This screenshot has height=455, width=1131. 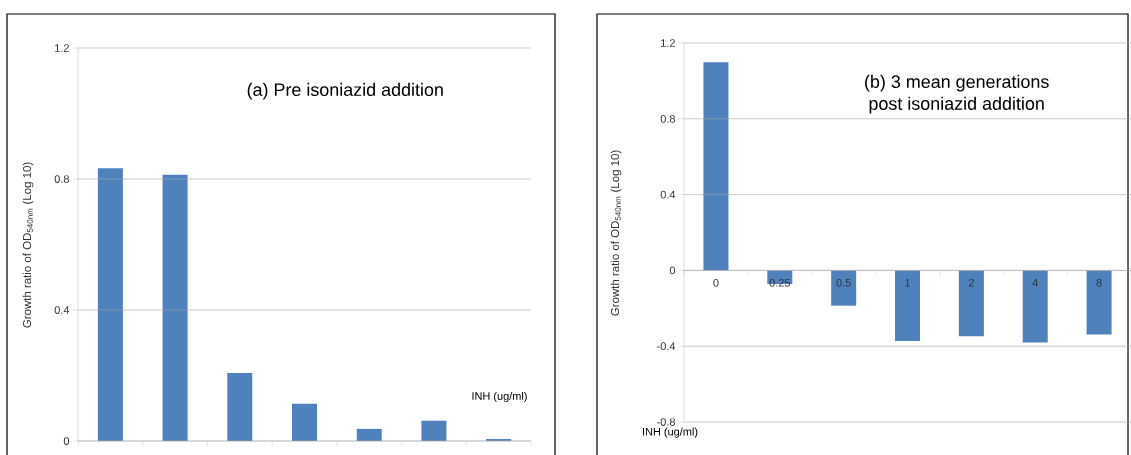 What do you see at coordinates (971, 282) in the screenshot?
I see `x-tick-label: 2` at bounding box center [971, 282].